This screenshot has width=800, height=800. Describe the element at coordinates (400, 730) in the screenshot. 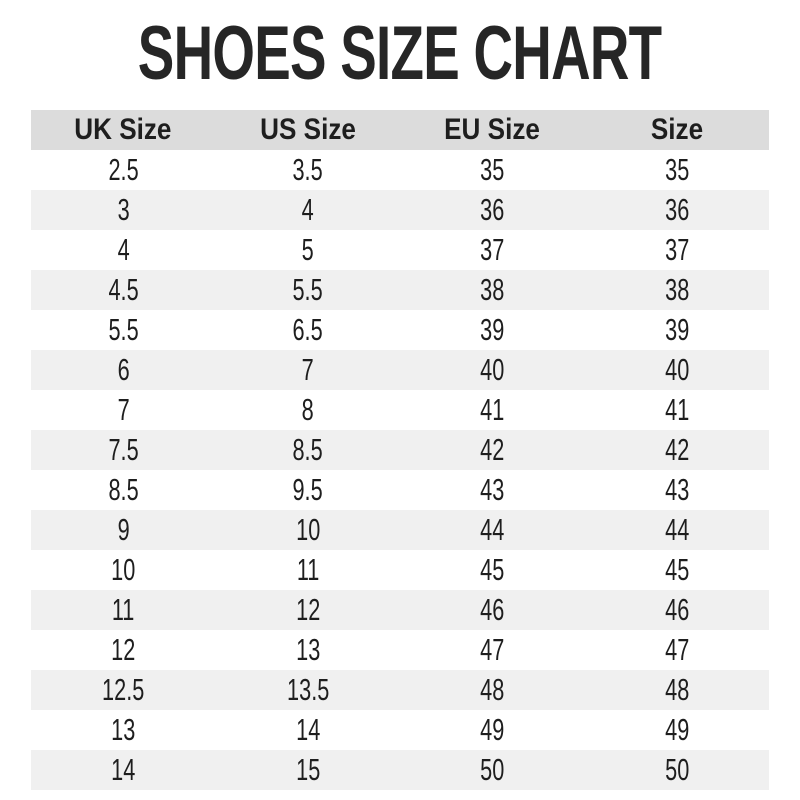

I see `table-row: 13 14 49 49` at that location.